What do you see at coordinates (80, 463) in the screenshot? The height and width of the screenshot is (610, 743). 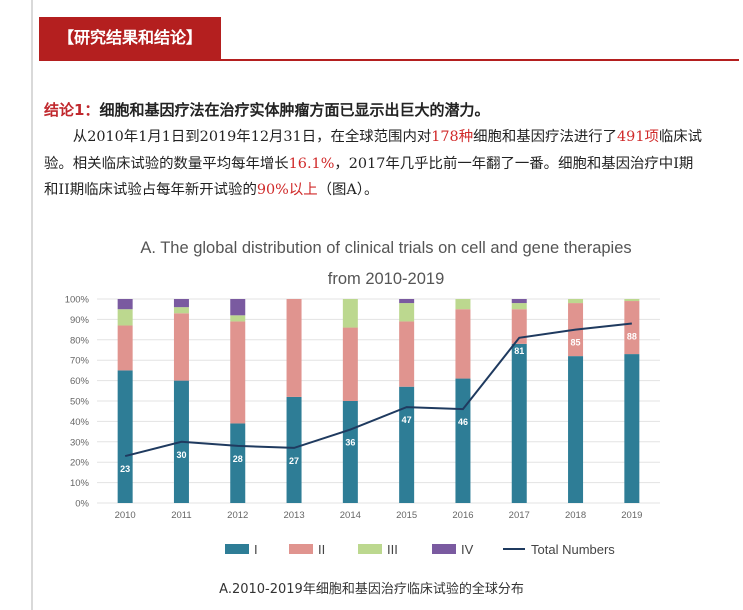 I see `y-tick-label: 20%` at bounding box center [80, 463].